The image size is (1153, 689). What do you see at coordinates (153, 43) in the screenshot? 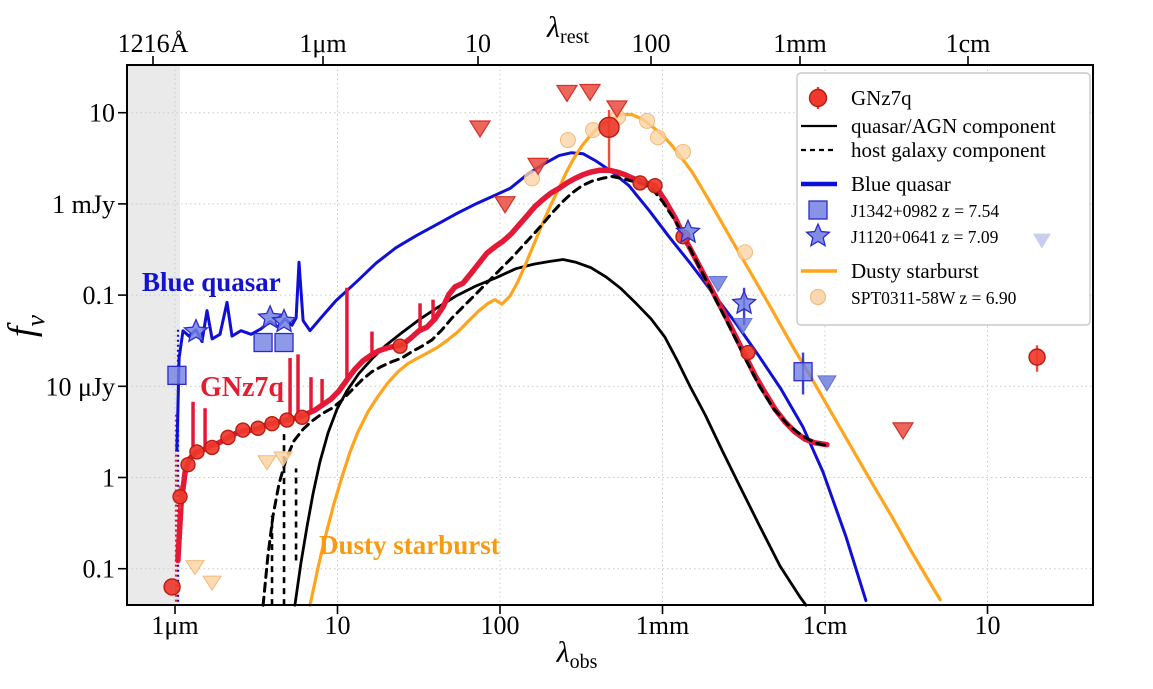
I see `x-top-tick-label: 1216Å` at bounding box center [153, 43].